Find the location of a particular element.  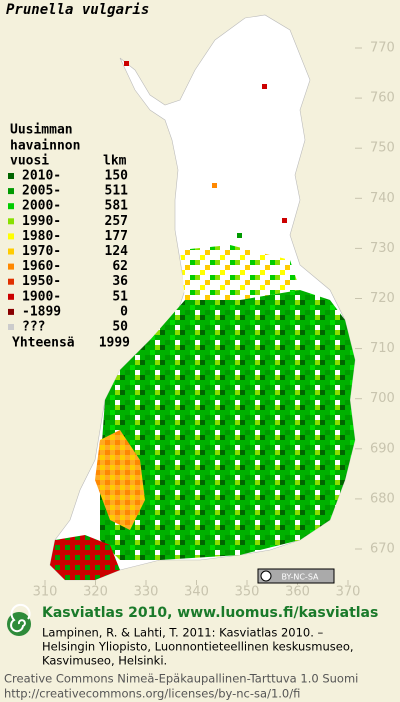

y-tick-label: 680 is located at coordinates (382, 498).